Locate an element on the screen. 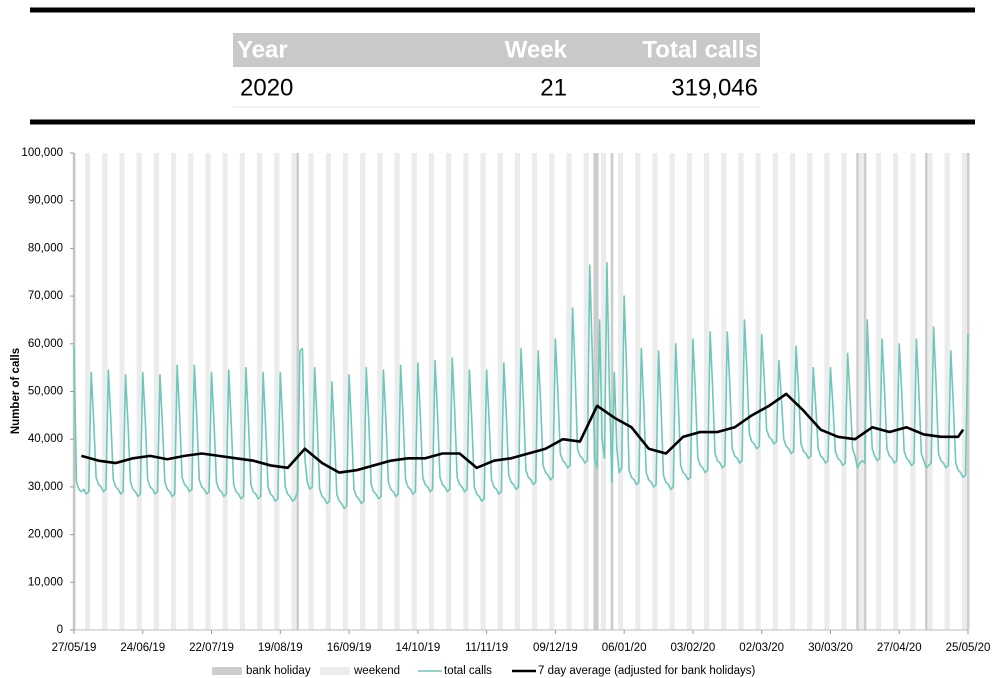  x-tick-label: 24/06/19 is located at coordinates (142, 648).